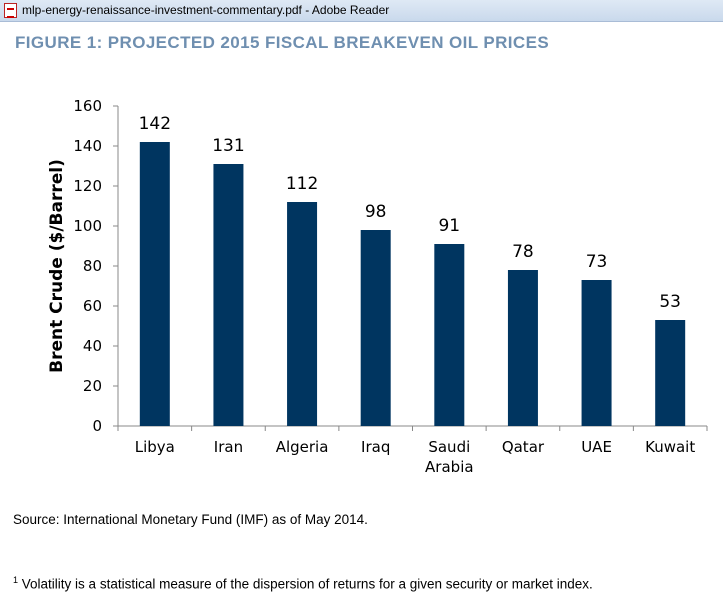  Describe the element at coordinates (228, 146) in the screenshot. I see `data-label: 131` at that location.